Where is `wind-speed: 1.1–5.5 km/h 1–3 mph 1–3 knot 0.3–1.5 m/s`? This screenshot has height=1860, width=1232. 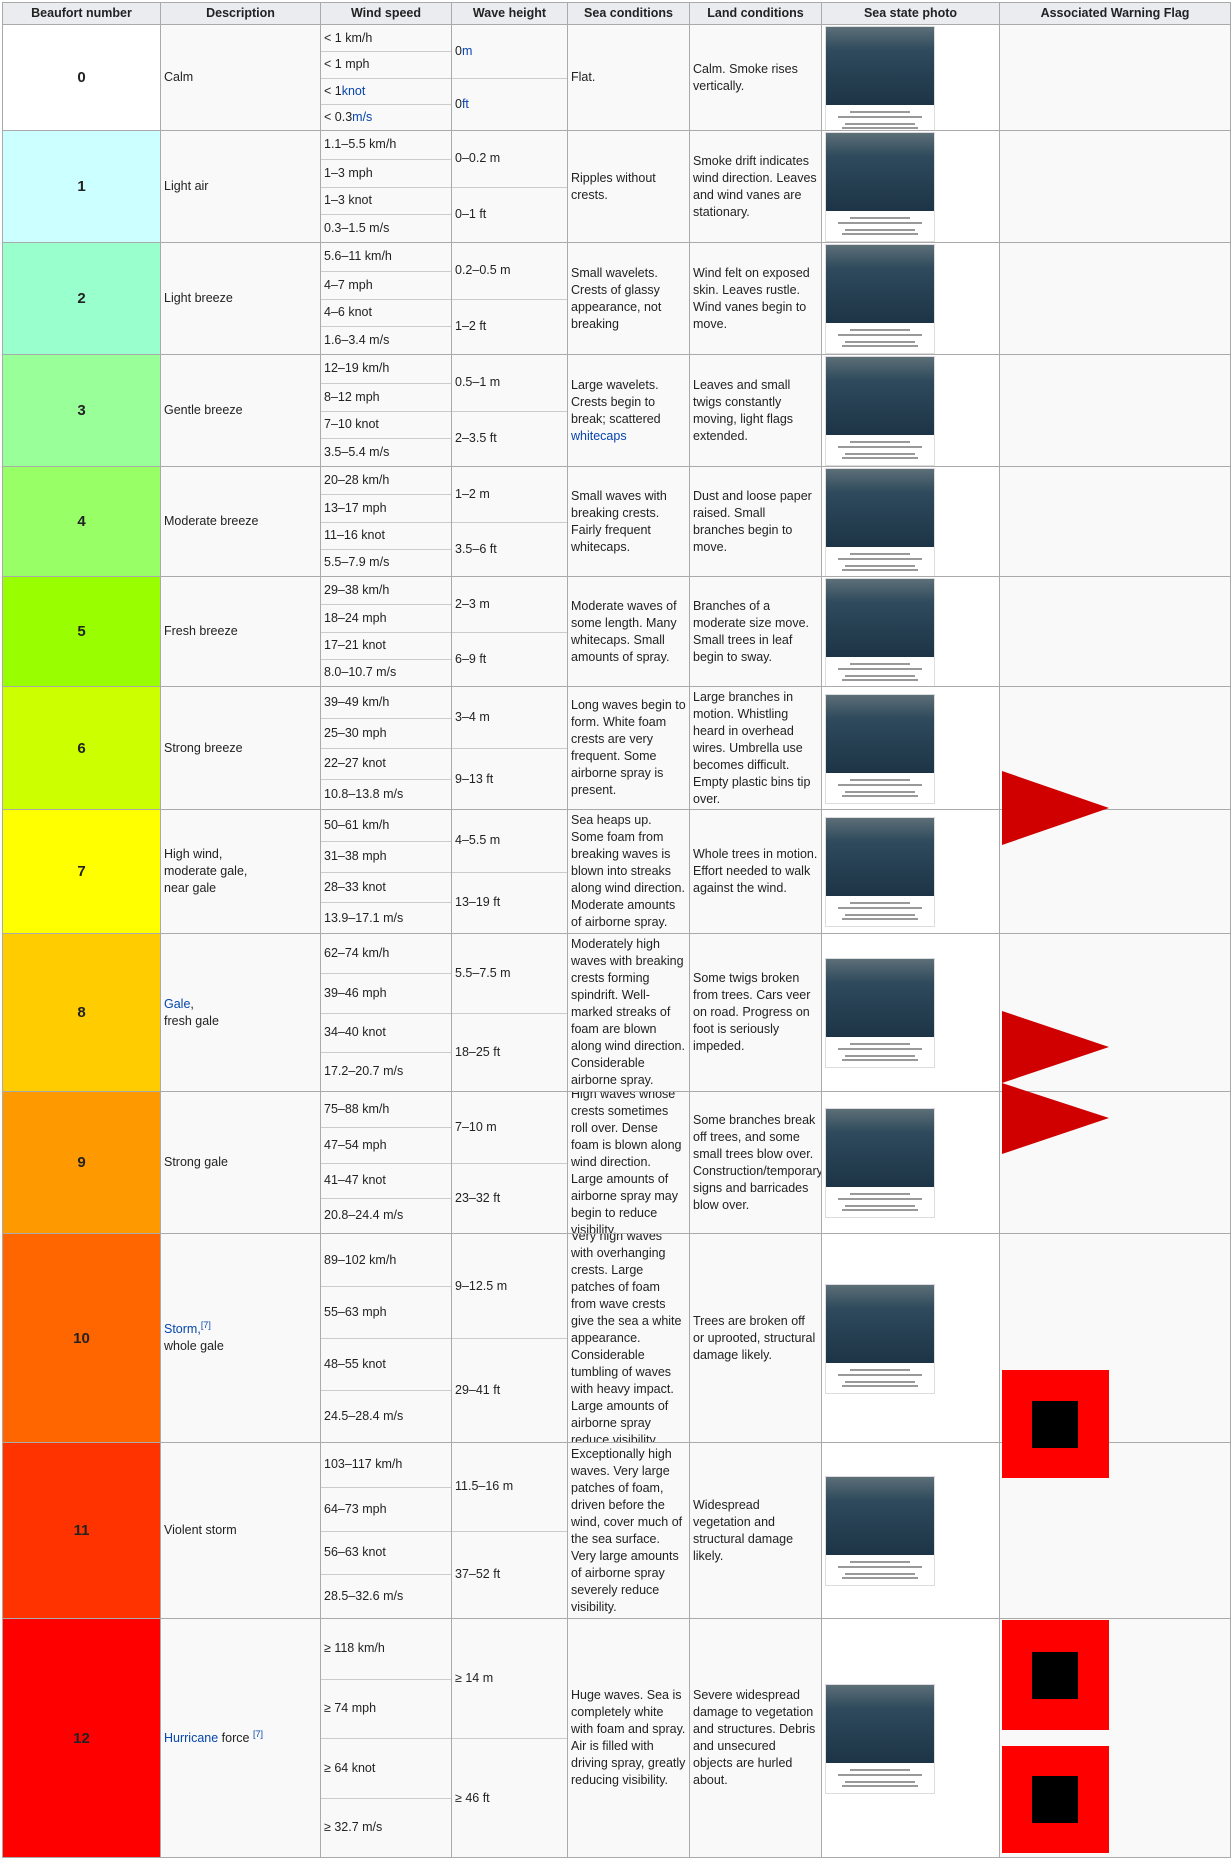
wind-speed: 1.1–5.5 km/h 1–3 mph 1–3 knot 0.3–1.5 m/s is located at coordinates (386, 186).